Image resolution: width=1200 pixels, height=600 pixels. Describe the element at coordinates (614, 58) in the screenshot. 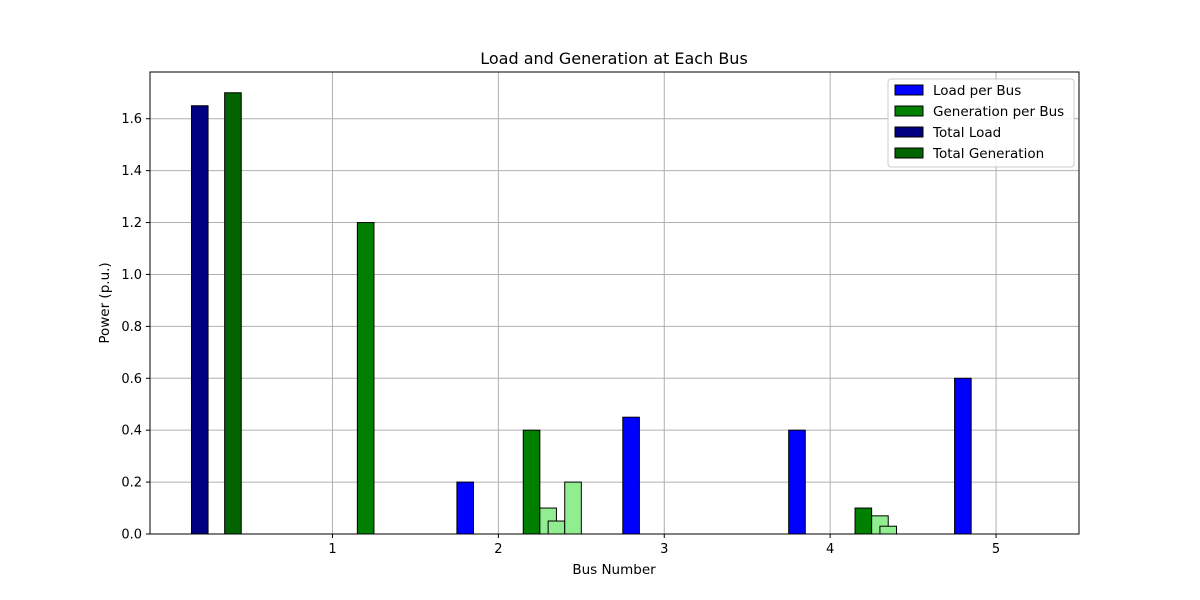

I see `chart-title: Load and Generation at Each Bus` at that location.